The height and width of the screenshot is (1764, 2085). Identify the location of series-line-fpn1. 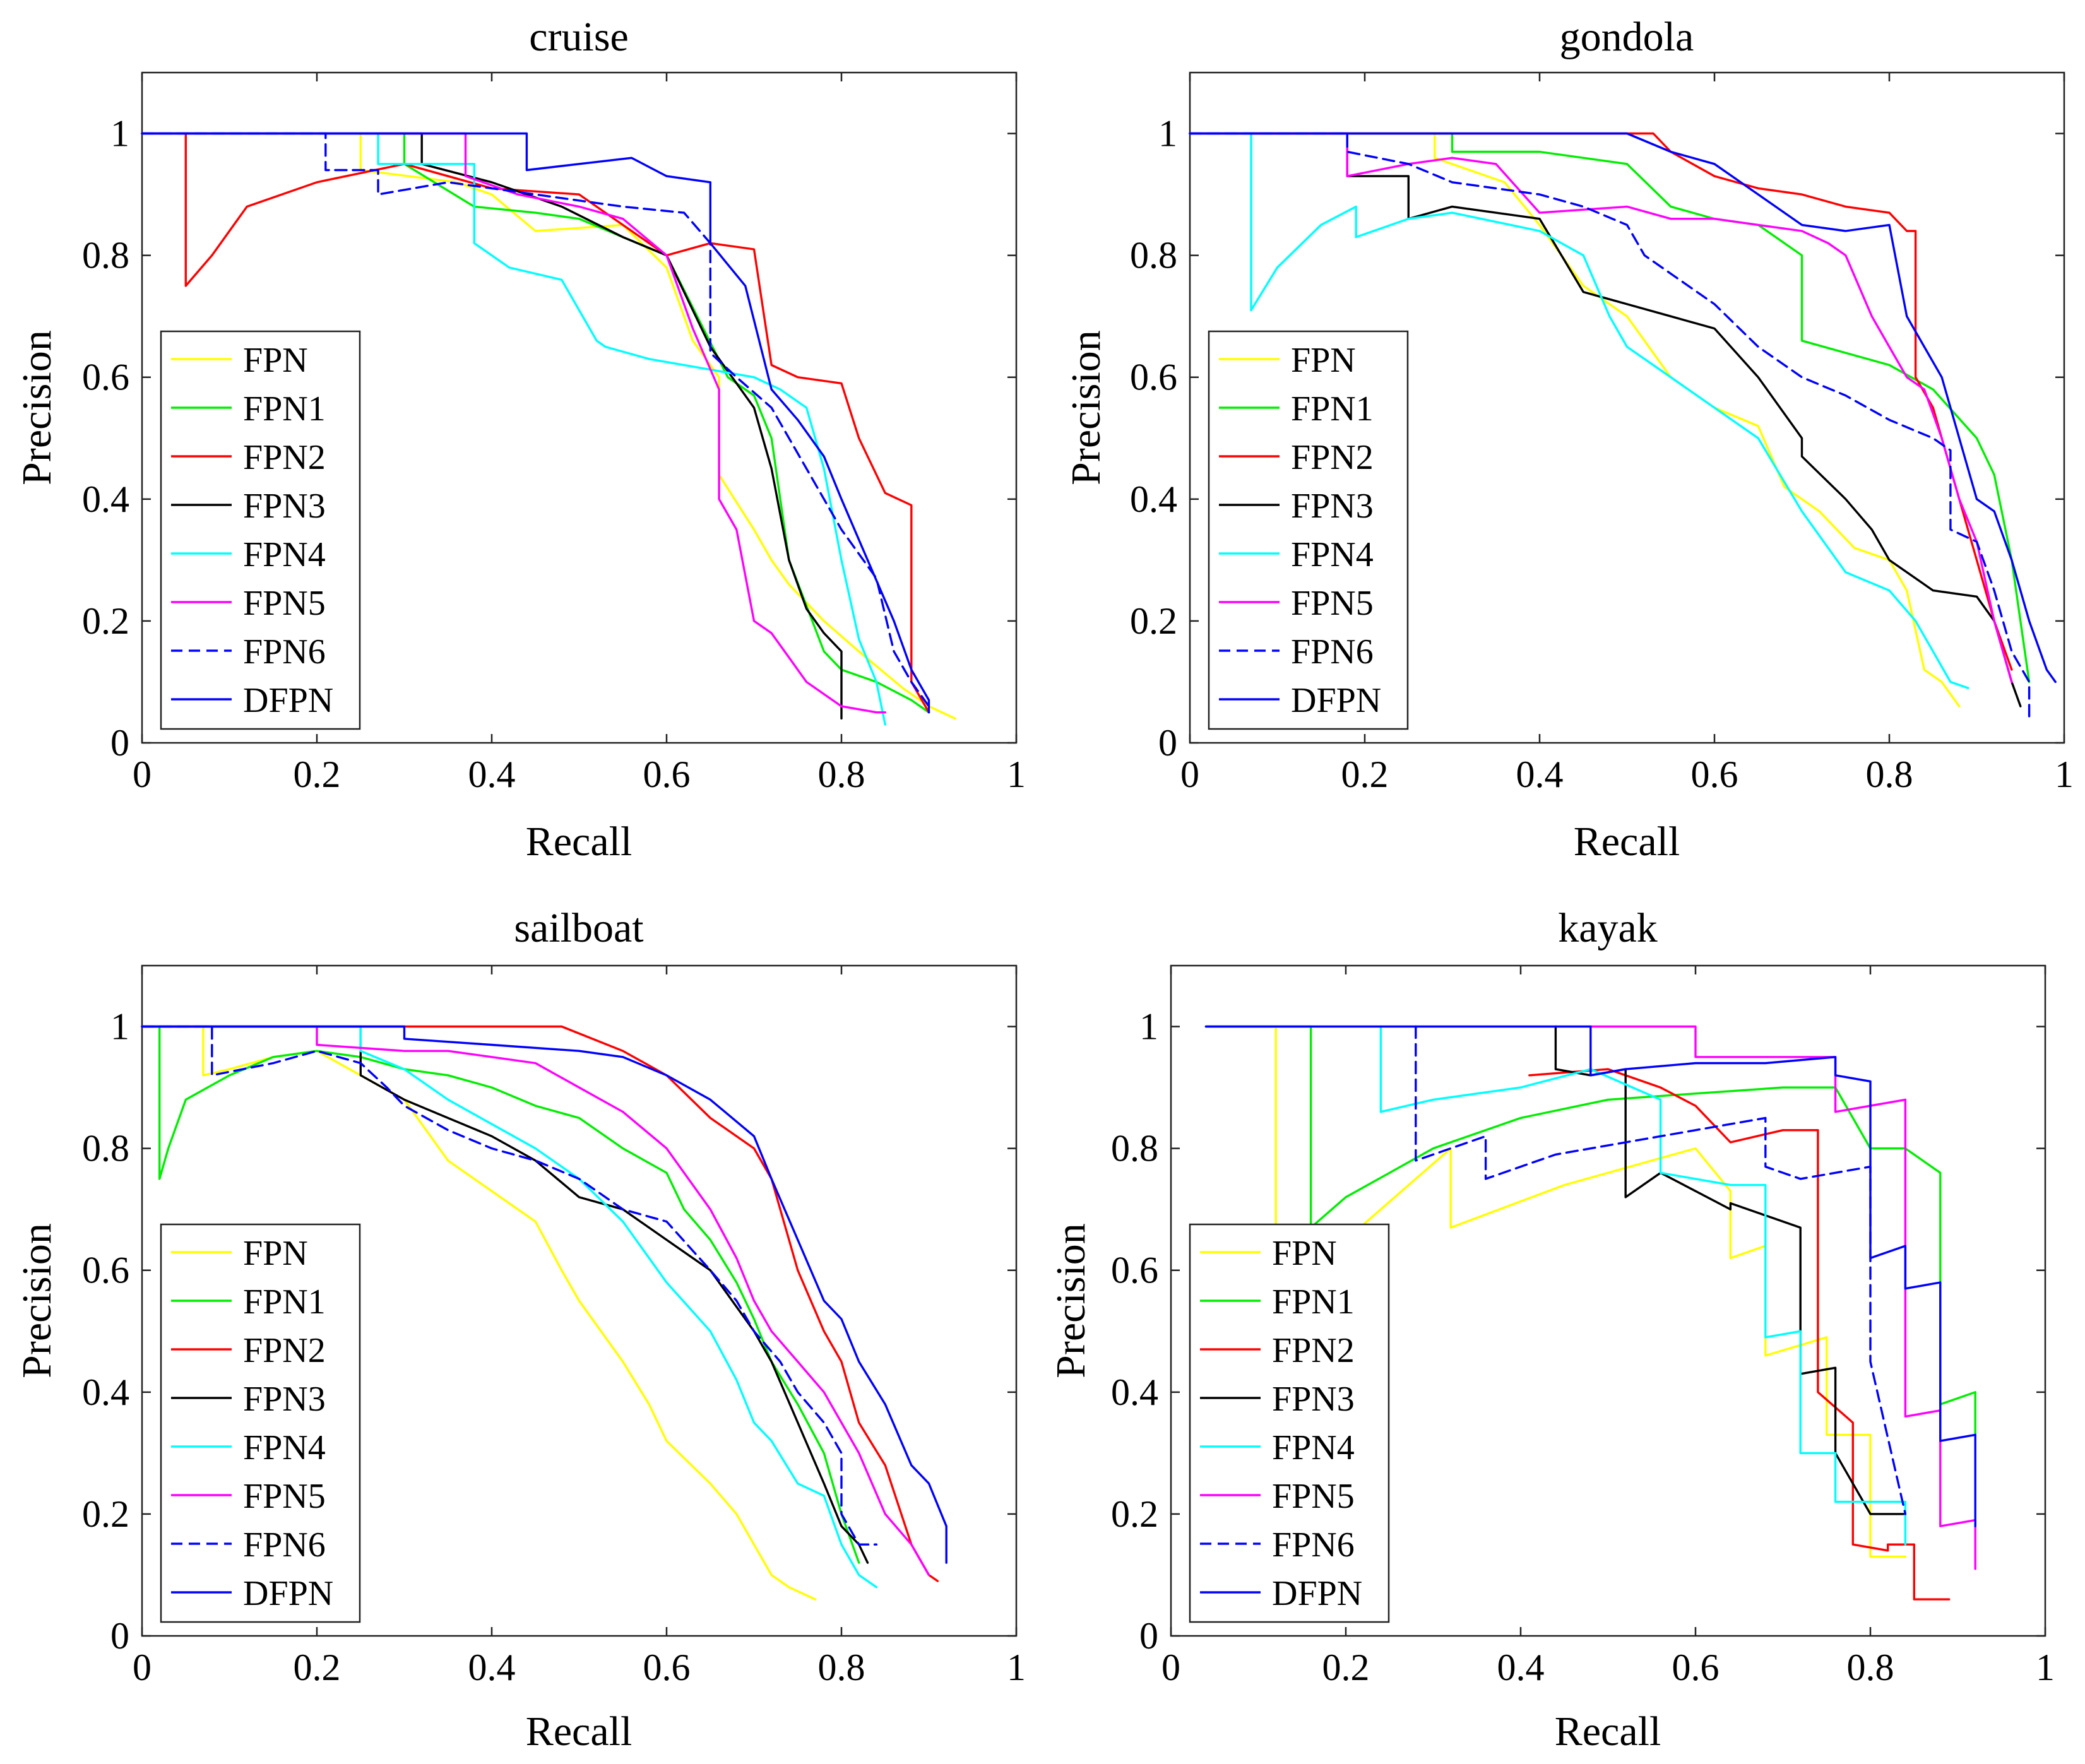
(1590, 1230).